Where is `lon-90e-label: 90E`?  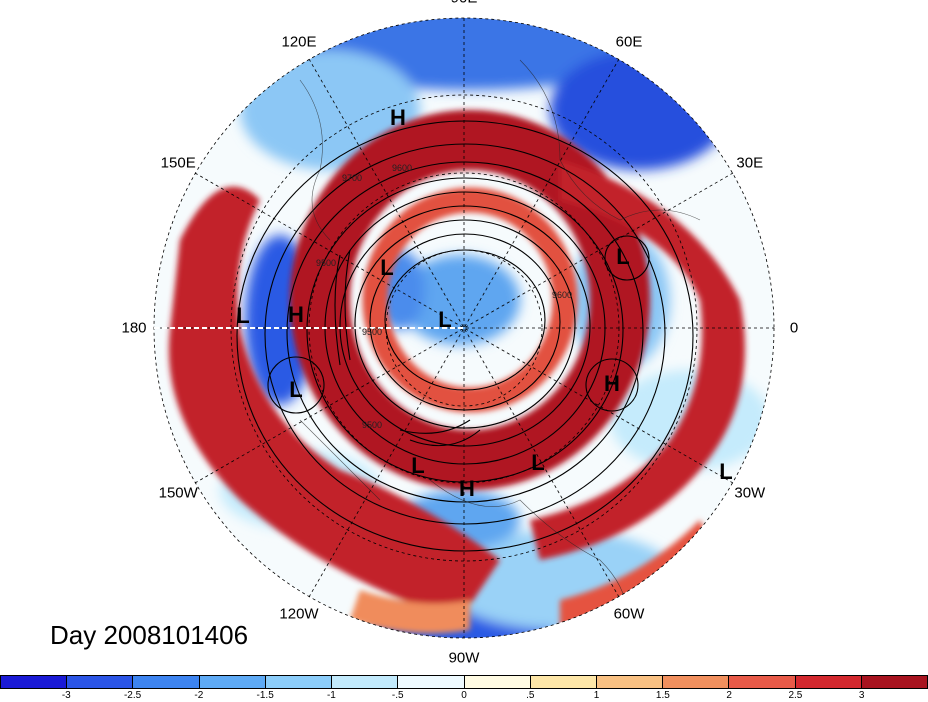 lon-90e-label: 90E is located at coordinates (464, 3).